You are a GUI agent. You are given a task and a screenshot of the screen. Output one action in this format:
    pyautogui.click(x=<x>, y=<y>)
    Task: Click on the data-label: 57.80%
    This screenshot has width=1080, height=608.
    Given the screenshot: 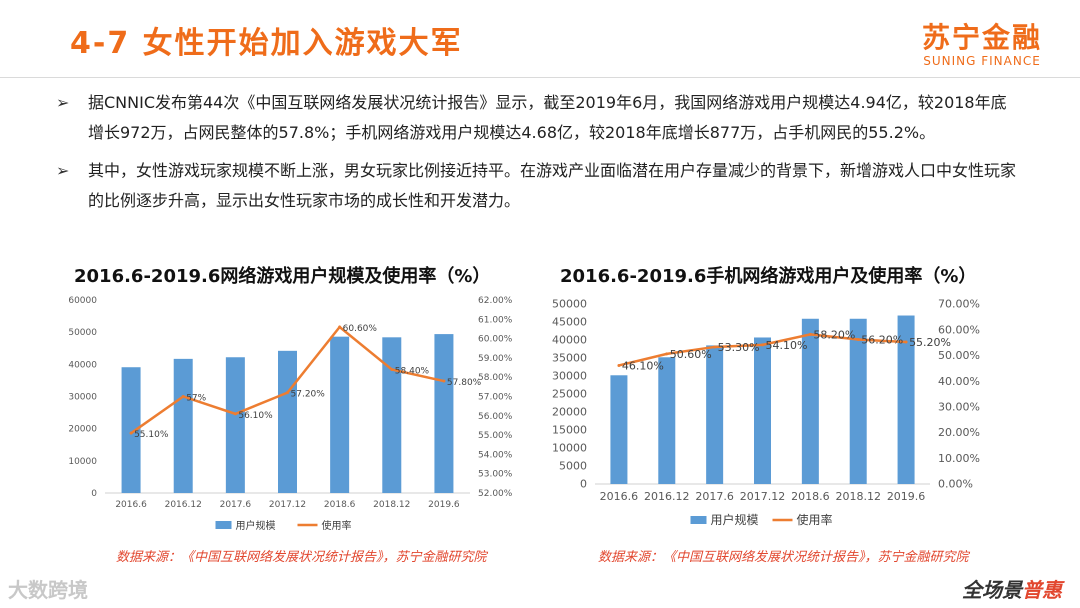 What is the action you would take?
    pyautogui.click(x=464, y=383)
    